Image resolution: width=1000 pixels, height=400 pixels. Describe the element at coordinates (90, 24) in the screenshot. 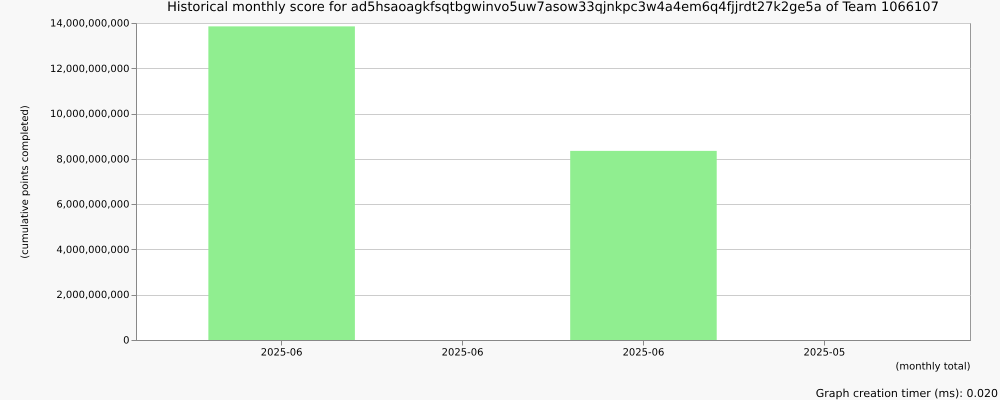

I see `y-tick-label: 14,000,000,000` at that location.